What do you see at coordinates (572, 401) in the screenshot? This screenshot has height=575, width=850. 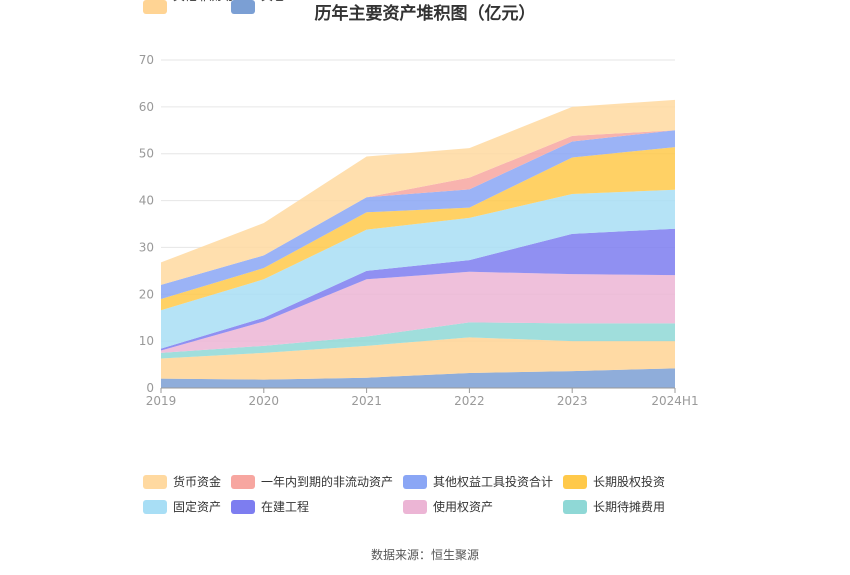 I see `x-tick-label: 2023` at bounding box center [572, 401].